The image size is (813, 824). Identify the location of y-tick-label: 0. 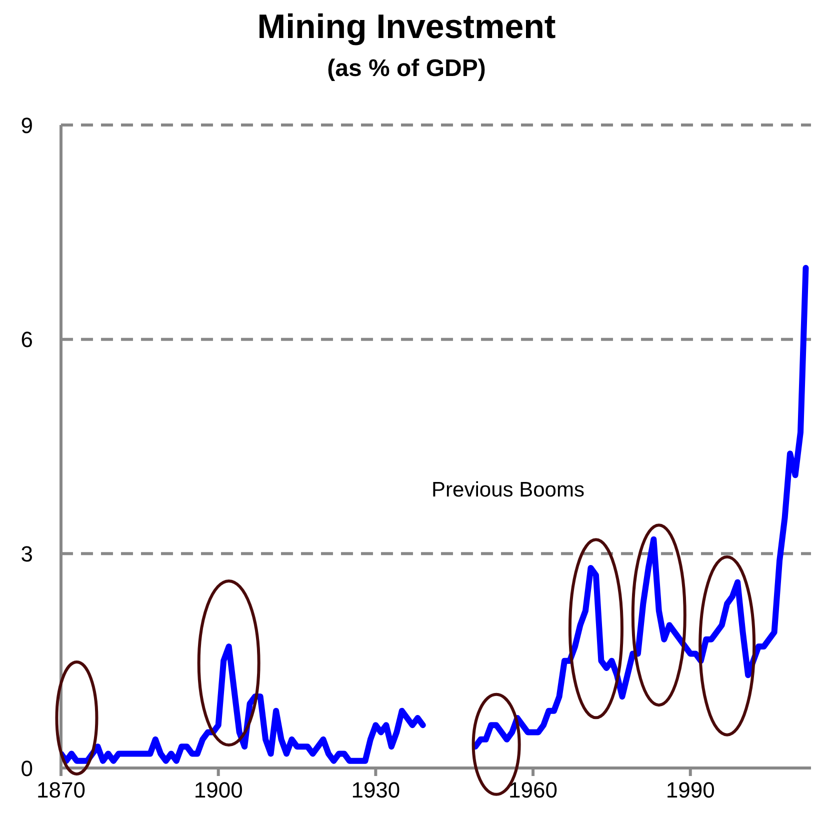
(26, 768).